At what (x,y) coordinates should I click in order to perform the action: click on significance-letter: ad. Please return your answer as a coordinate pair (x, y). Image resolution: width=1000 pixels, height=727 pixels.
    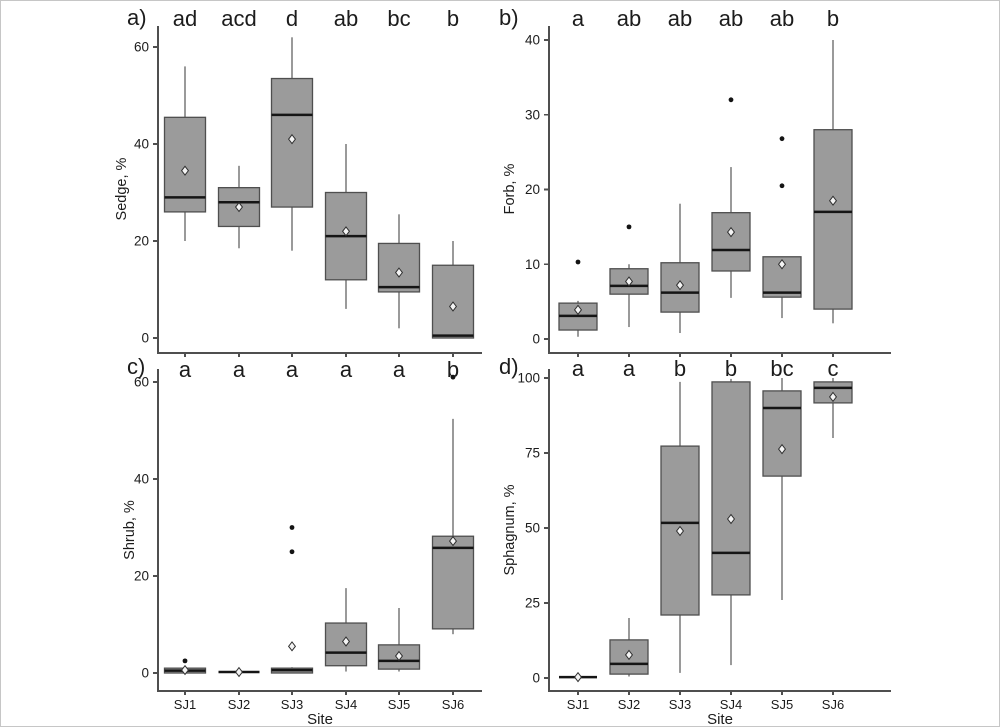
    Looking at the image, I should click on (185, 18).